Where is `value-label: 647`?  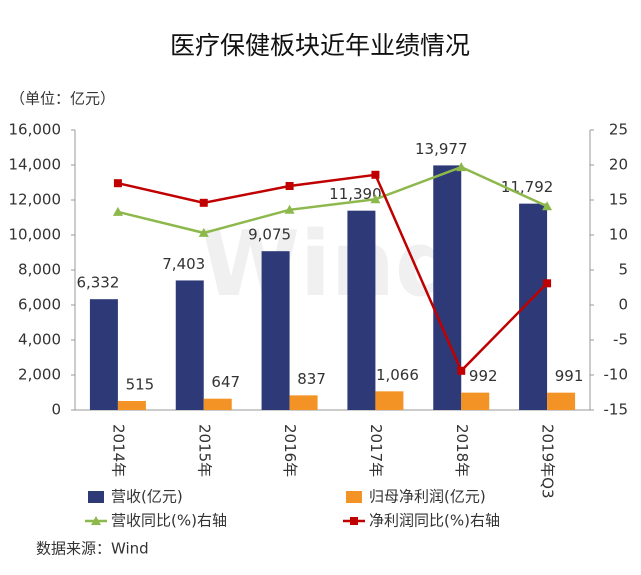 value-label: 647 is located at coordinates (225, 382).